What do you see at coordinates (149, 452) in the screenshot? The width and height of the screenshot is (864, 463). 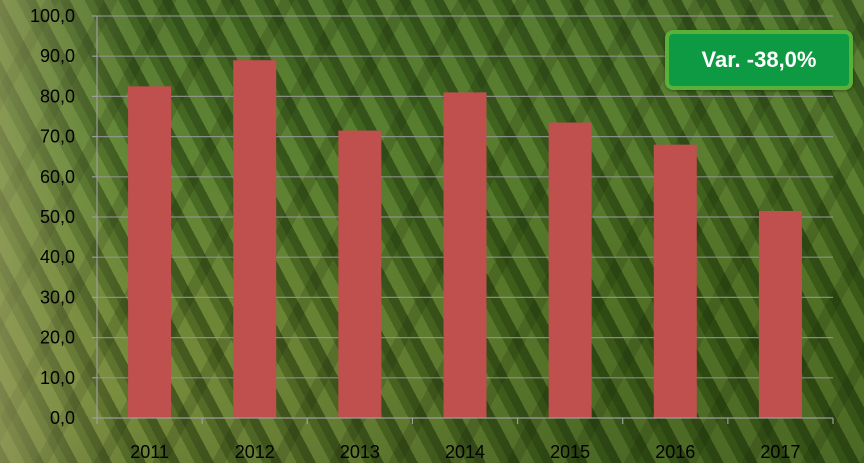 I see `x-tick-label-2011: 2011` at bounding box center [149, 452].